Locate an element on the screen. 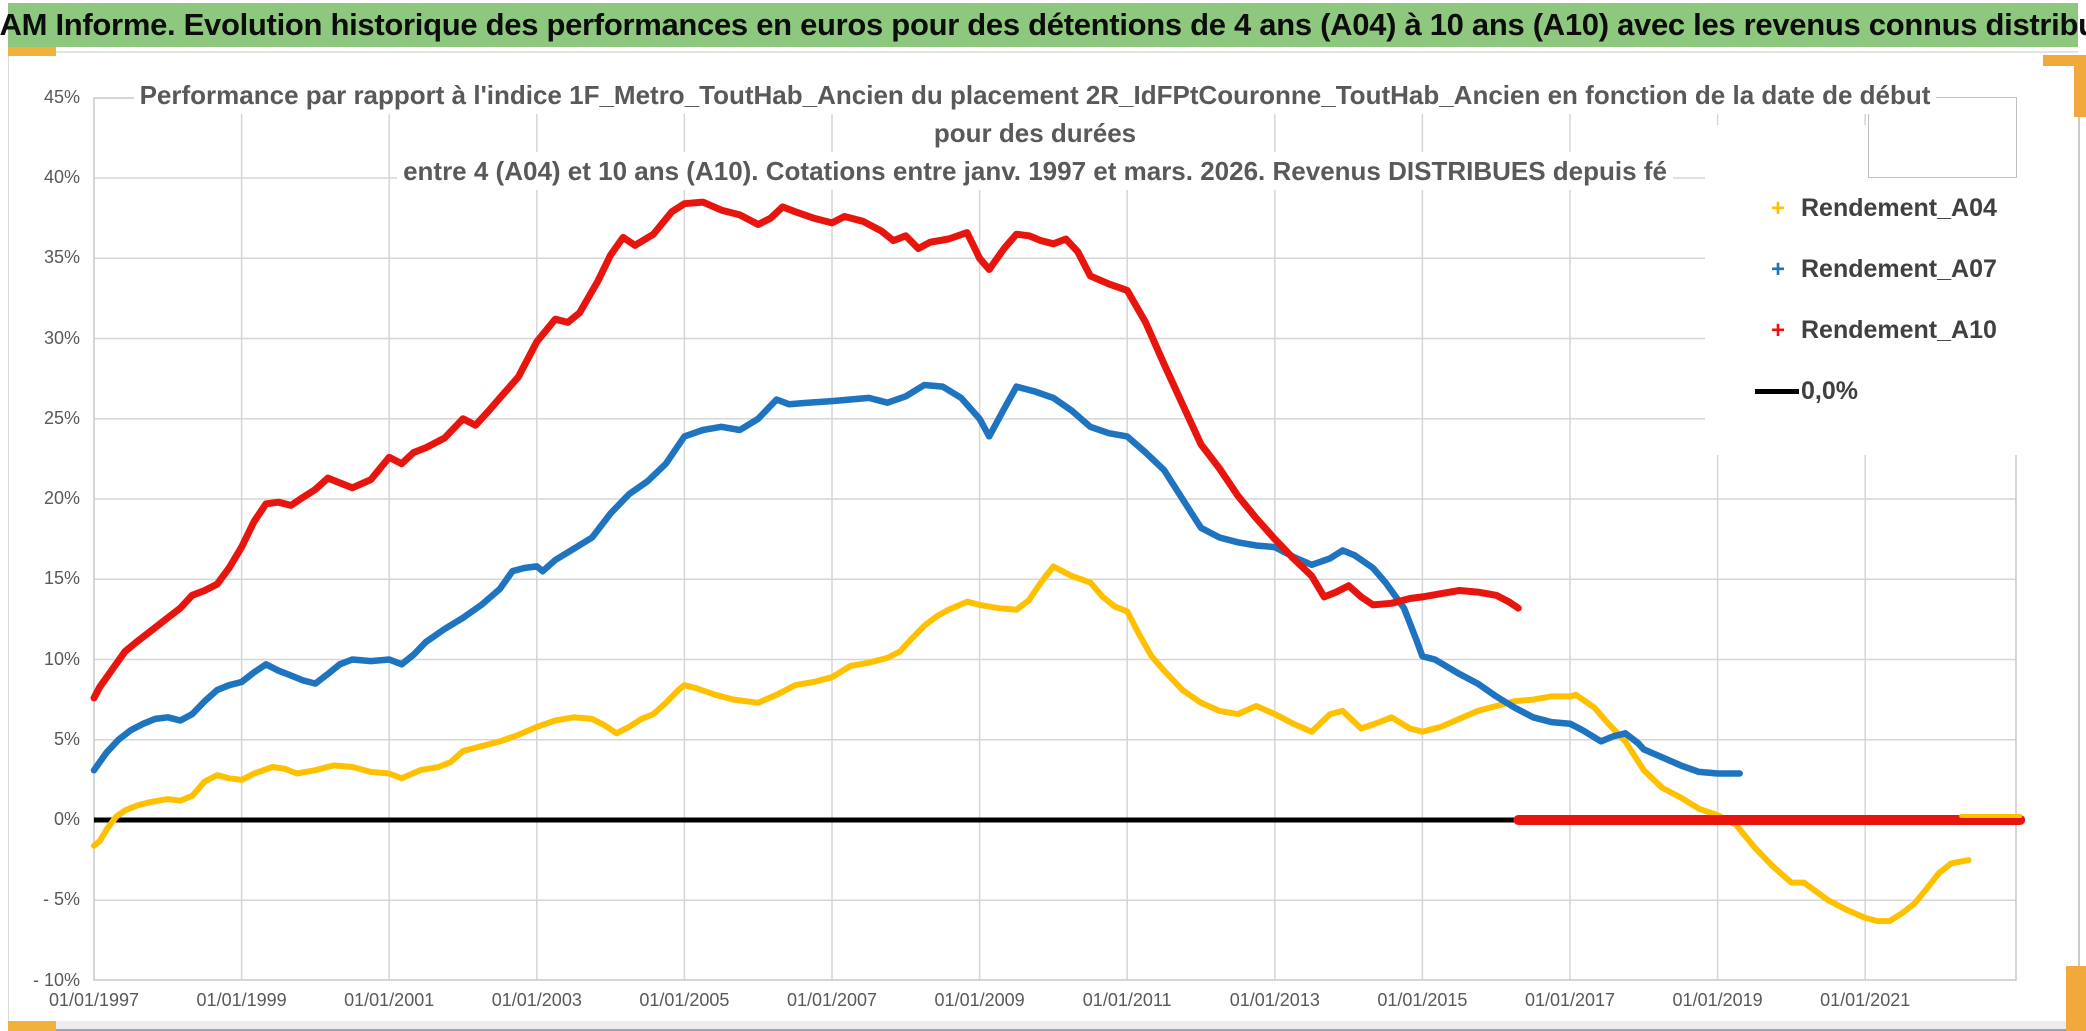 The height and width of the screenshot is (1031, 2086). legend-label: 0,0% is located at coordinates (1829, 391).